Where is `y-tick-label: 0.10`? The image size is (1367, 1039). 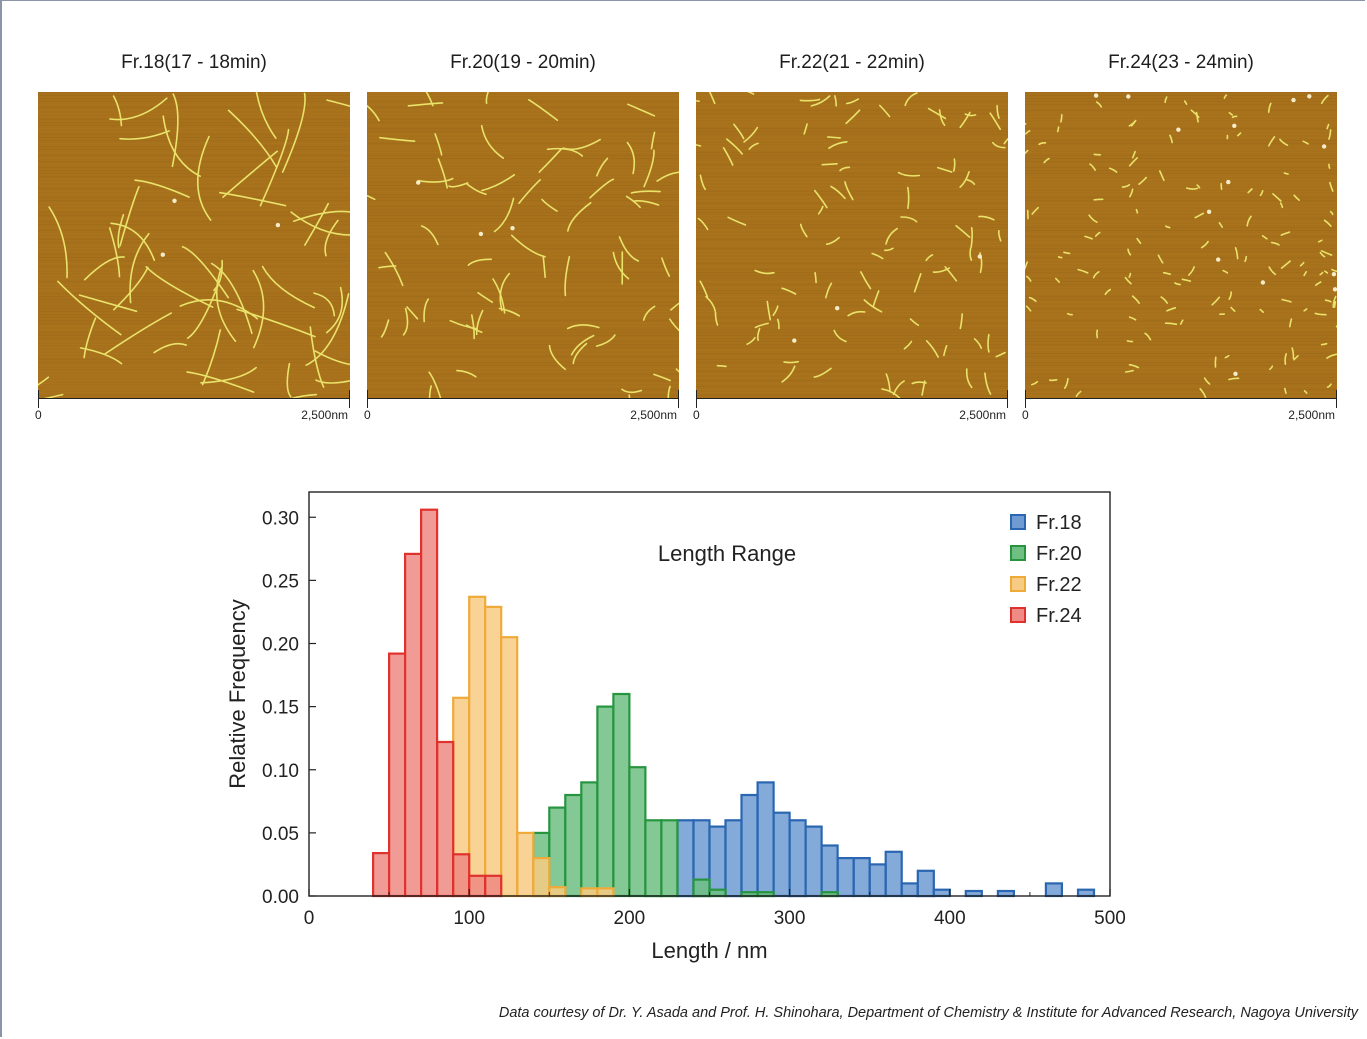
y-tick-label: 0.10 is located at coordinates (280, 771).